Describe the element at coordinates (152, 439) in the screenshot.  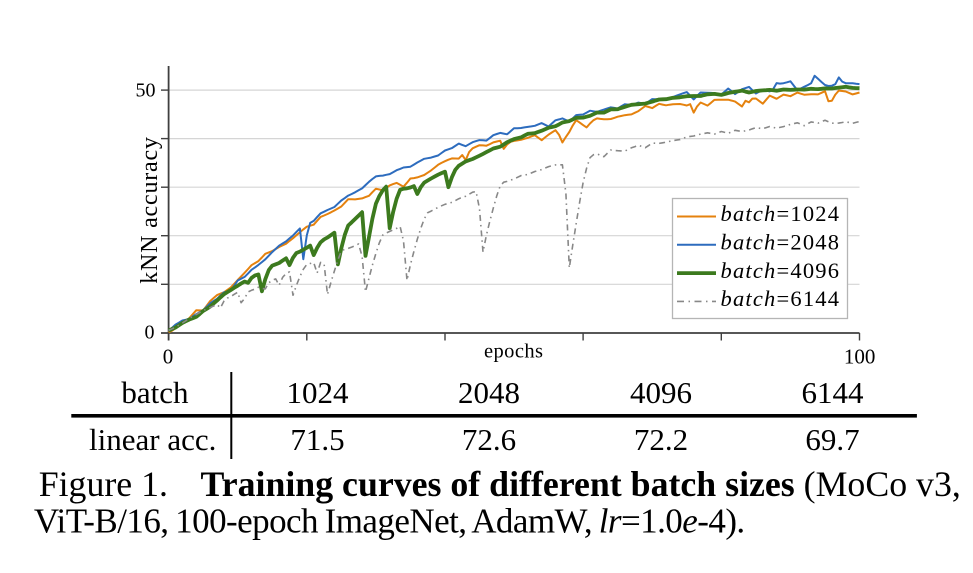
I see `svg-text: linear acc.` at that location.